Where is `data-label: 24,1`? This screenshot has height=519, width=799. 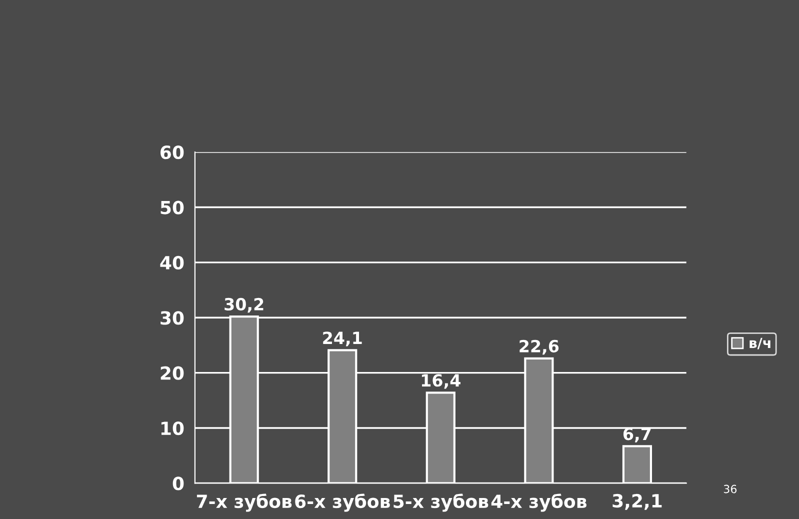
data-label: 24,1 is located at coordinates (342, 339).